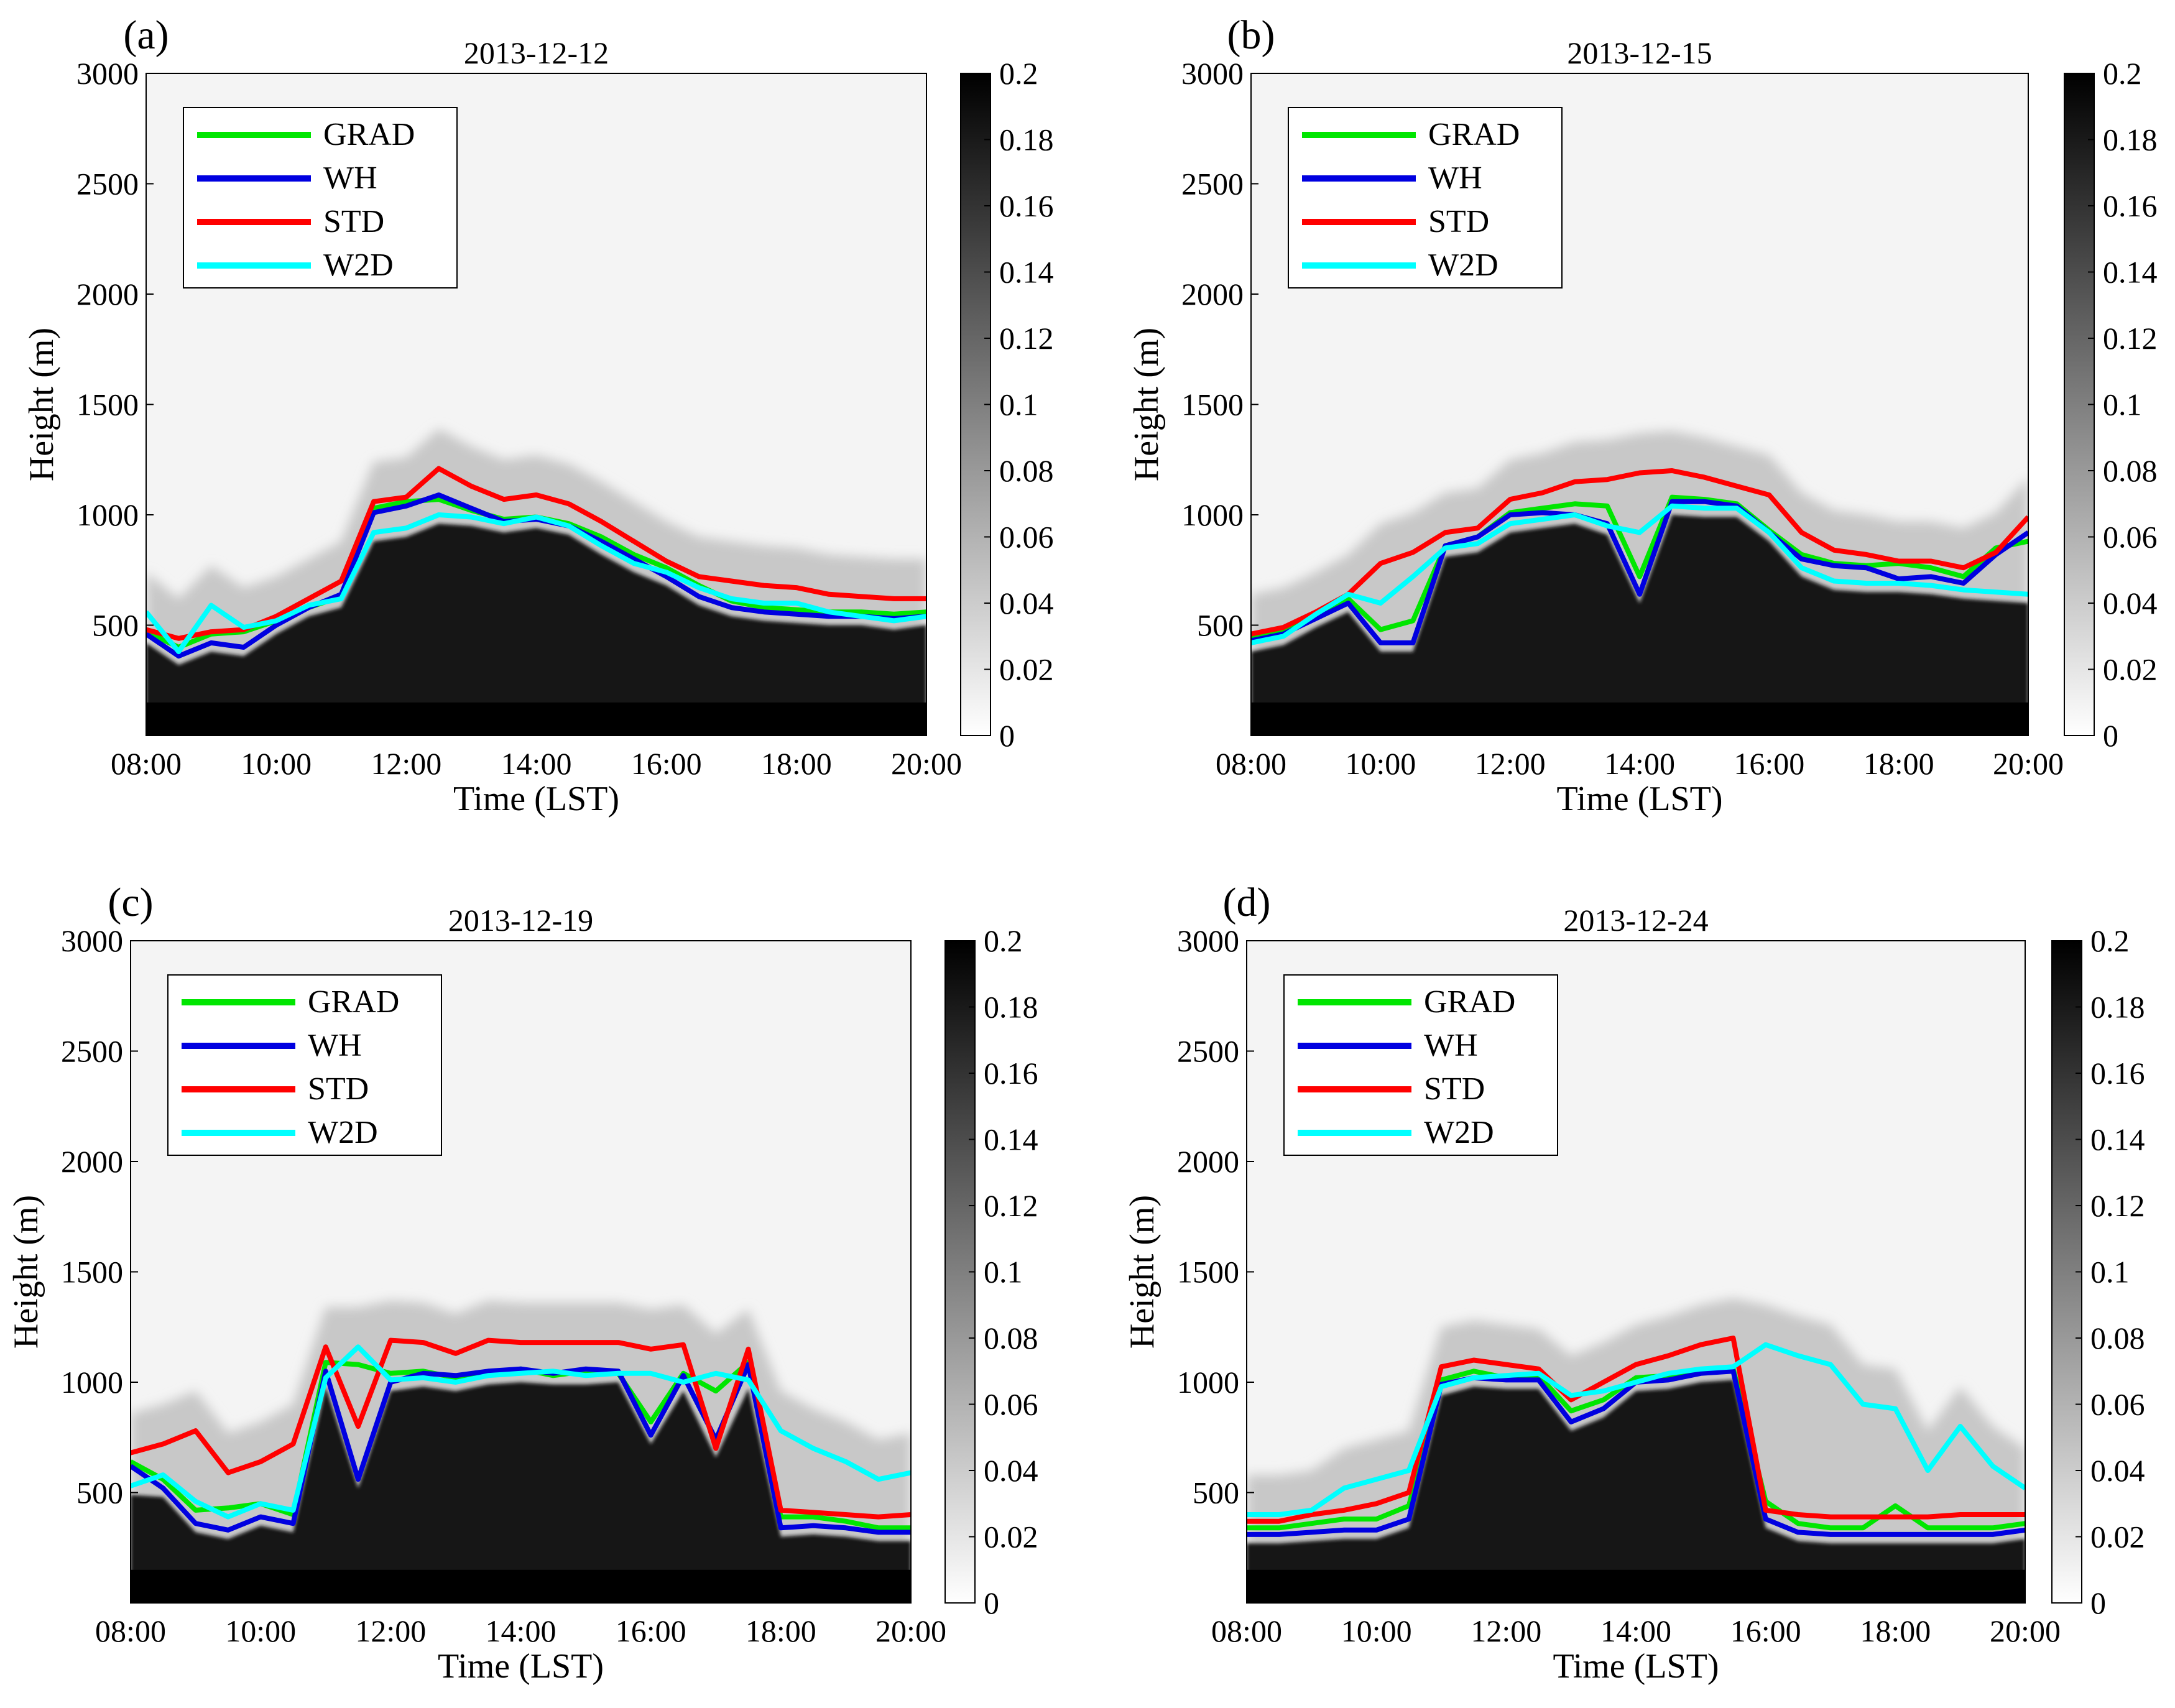  What do you see at coordinates (520, 920) in the screenshot?
I see `chart-title: 2013-12-19` at bounding box center [520, 920].